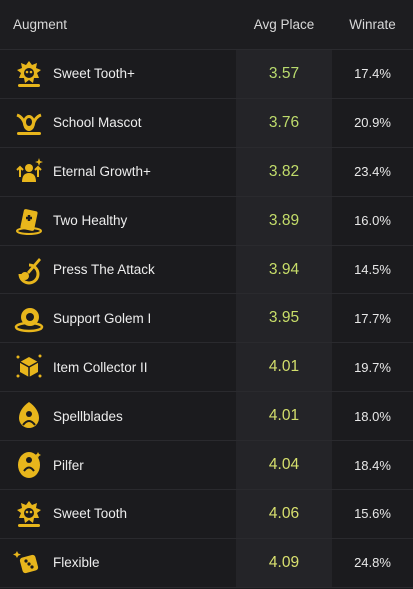 Image resolution: width=413 pixels, height=589 pixels. I want to click on avg-place-cell: 3.57, so click(284, 74).